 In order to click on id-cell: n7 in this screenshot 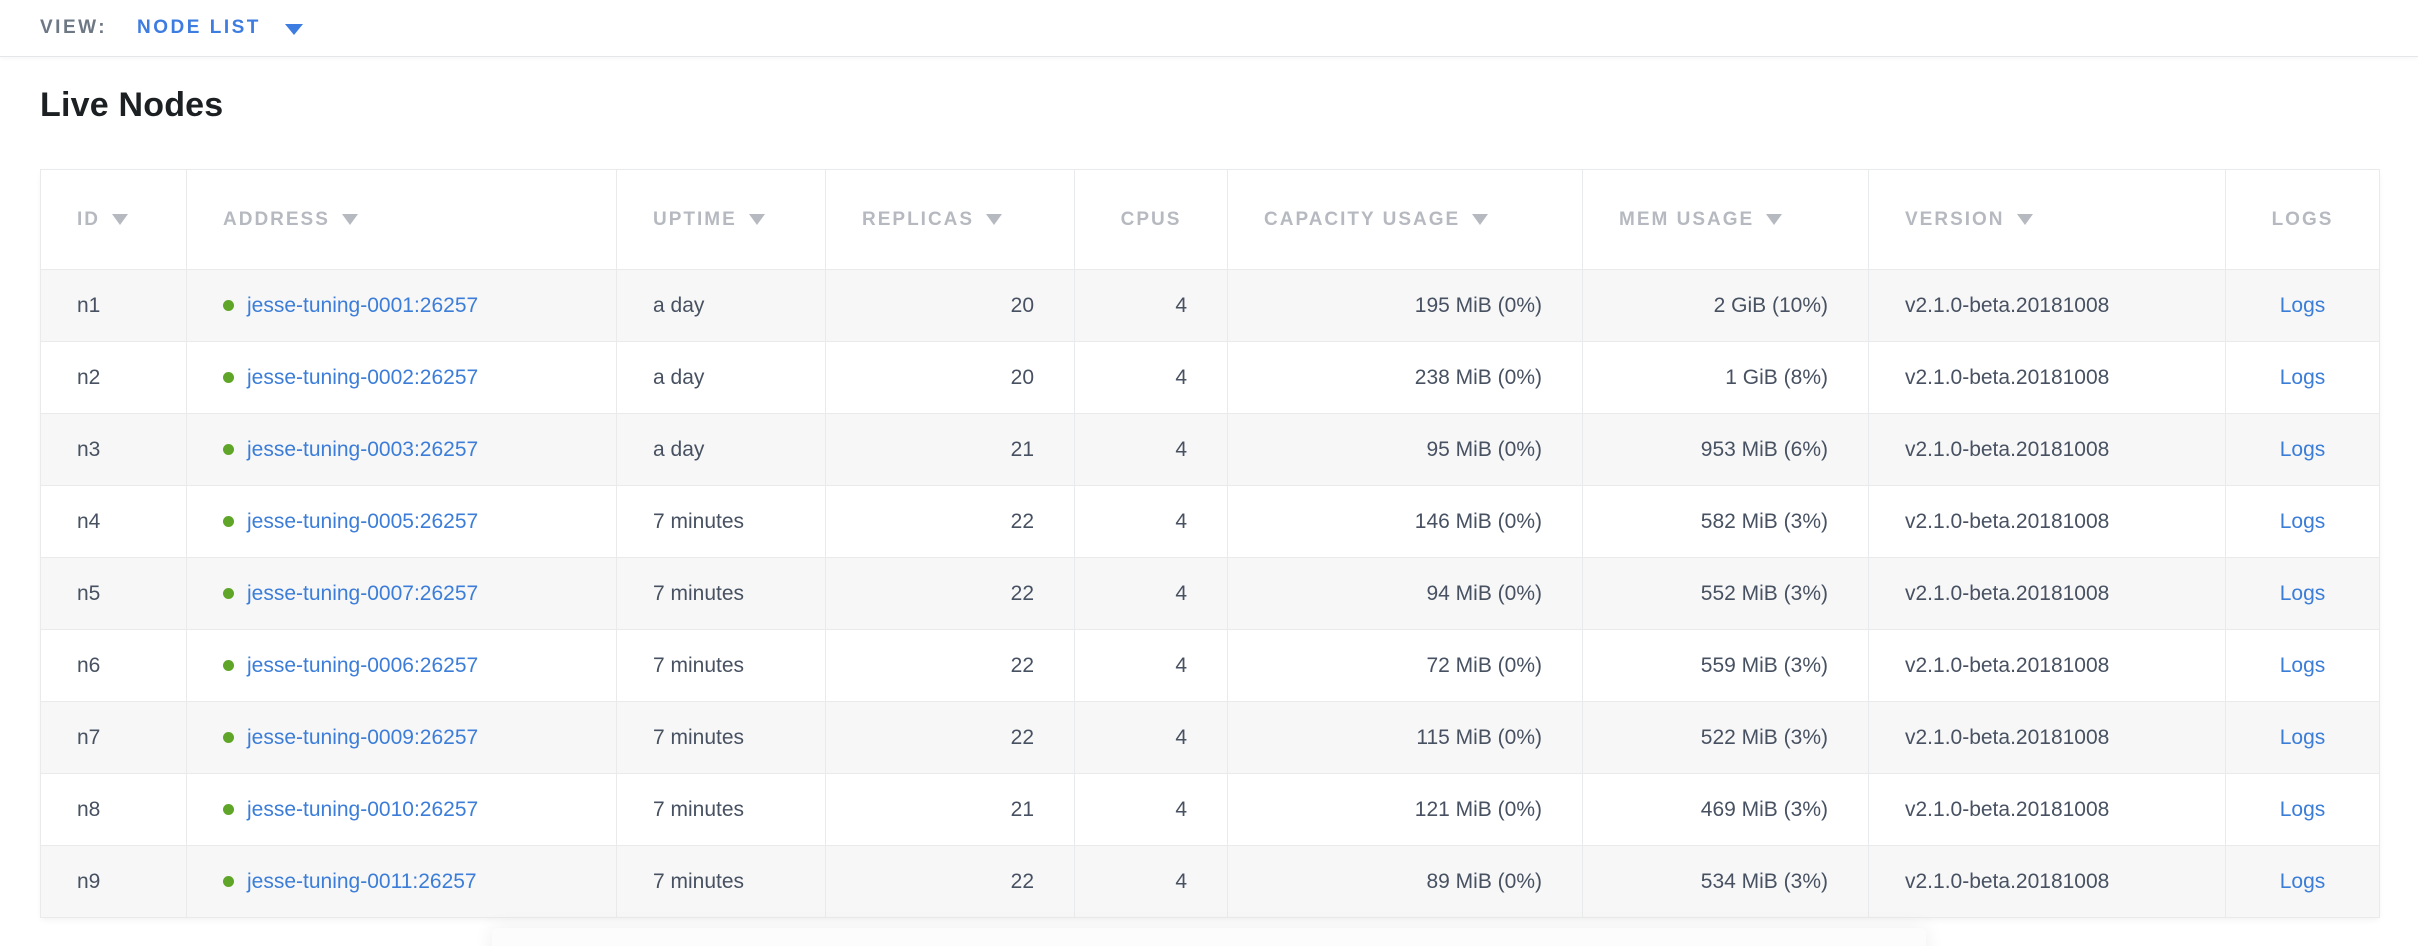, I will do `click(113, 737)`.